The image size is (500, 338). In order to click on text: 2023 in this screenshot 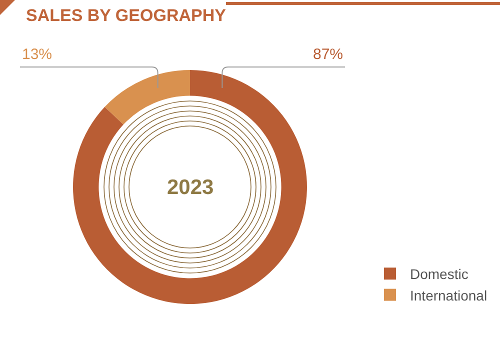, I will do `click(190, 187)`.